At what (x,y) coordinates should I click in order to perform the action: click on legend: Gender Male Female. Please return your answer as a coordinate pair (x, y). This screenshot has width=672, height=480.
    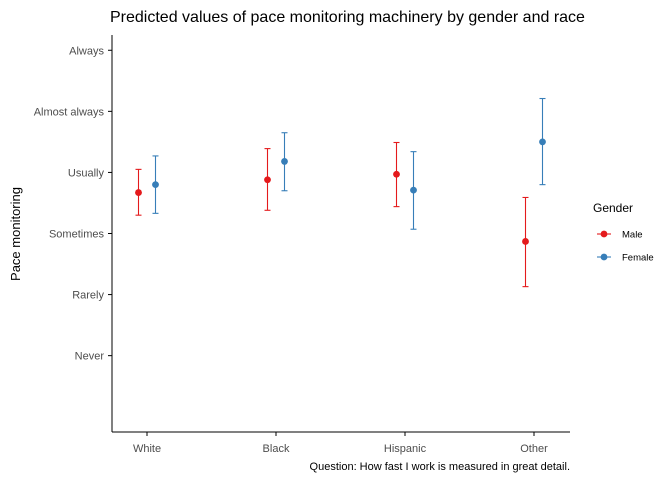
    Looking at the image, I should click on (623, 232).